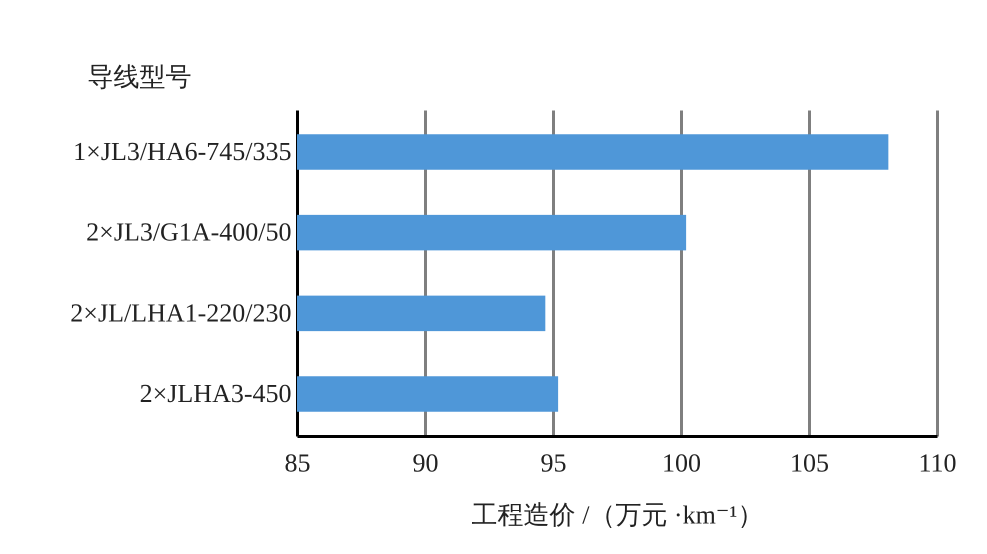 This screenshot has width=987, height=554. Describe the element at coordinates (681, 463) in the screenshot. I see `x-tick-label: 100` at that location.